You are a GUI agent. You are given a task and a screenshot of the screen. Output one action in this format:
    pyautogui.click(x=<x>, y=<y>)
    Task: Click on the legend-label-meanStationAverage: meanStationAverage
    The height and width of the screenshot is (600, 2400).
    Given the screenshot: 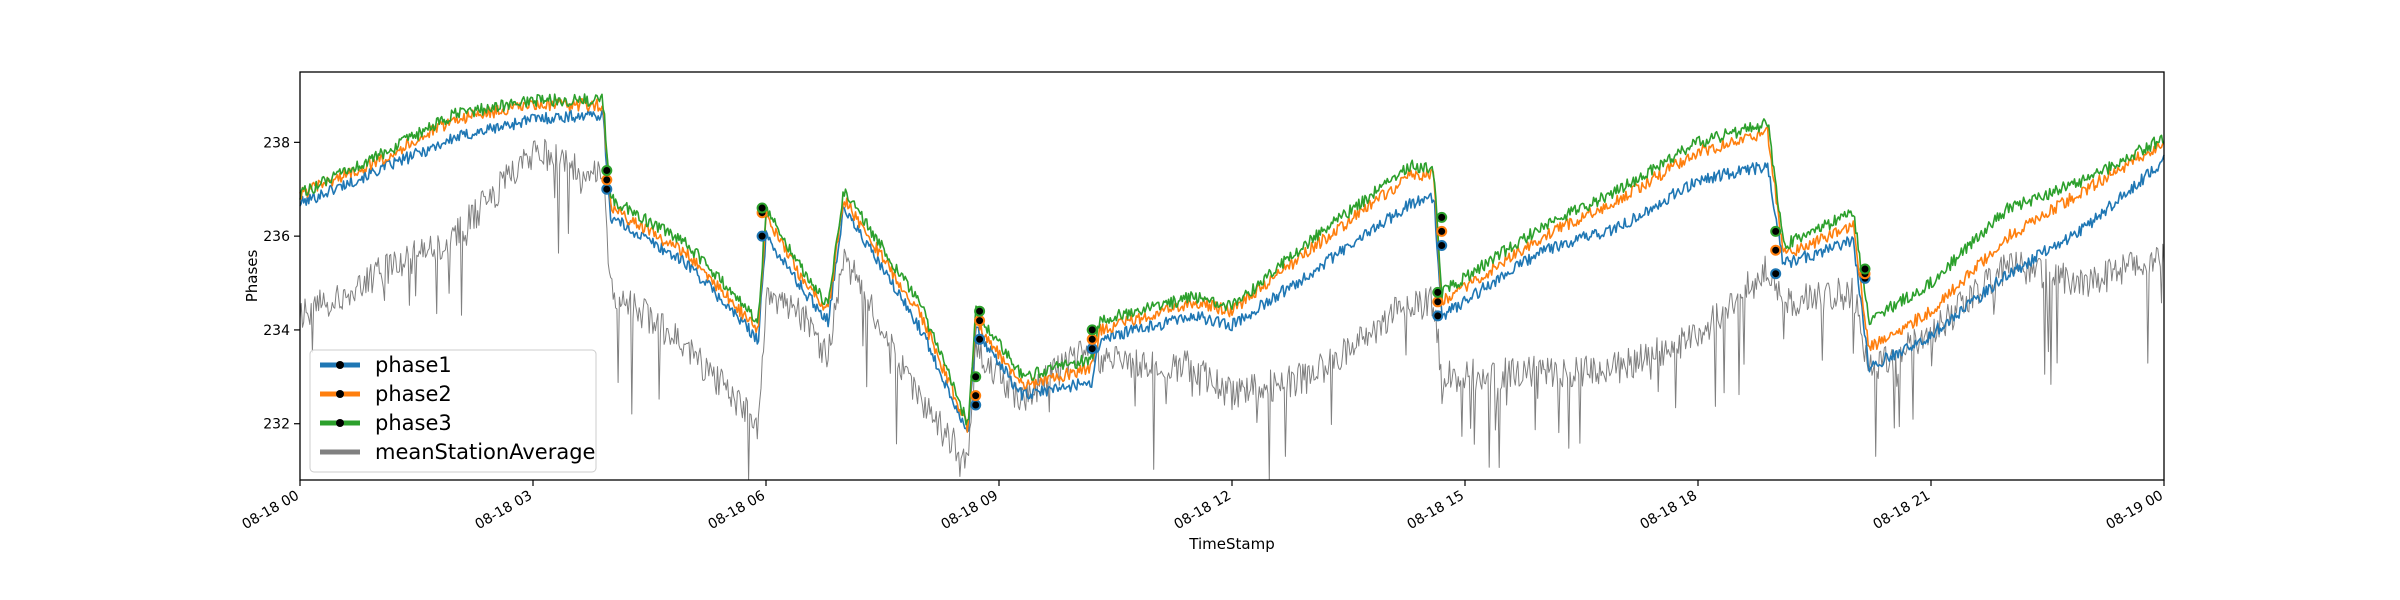 What is the action you would take?
    pyautogui.click(x=485, y=452)
    